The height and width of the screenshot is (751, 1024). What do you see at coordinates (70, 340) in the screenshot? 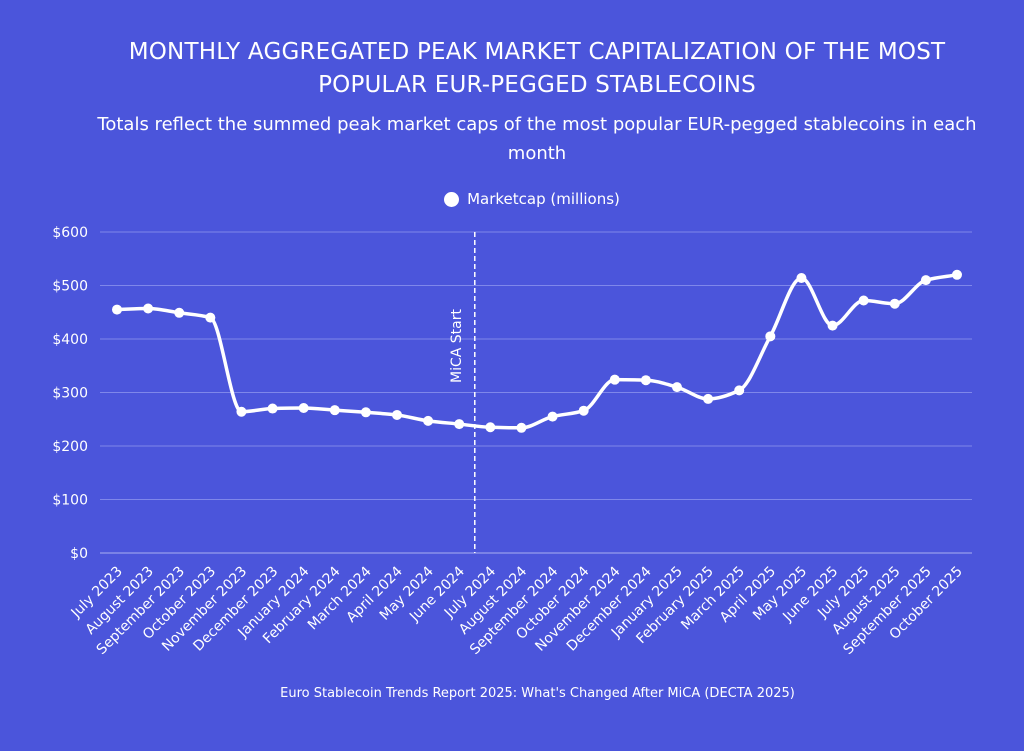
I see `y-tick-label: $400` at bounding box center [70, 340].